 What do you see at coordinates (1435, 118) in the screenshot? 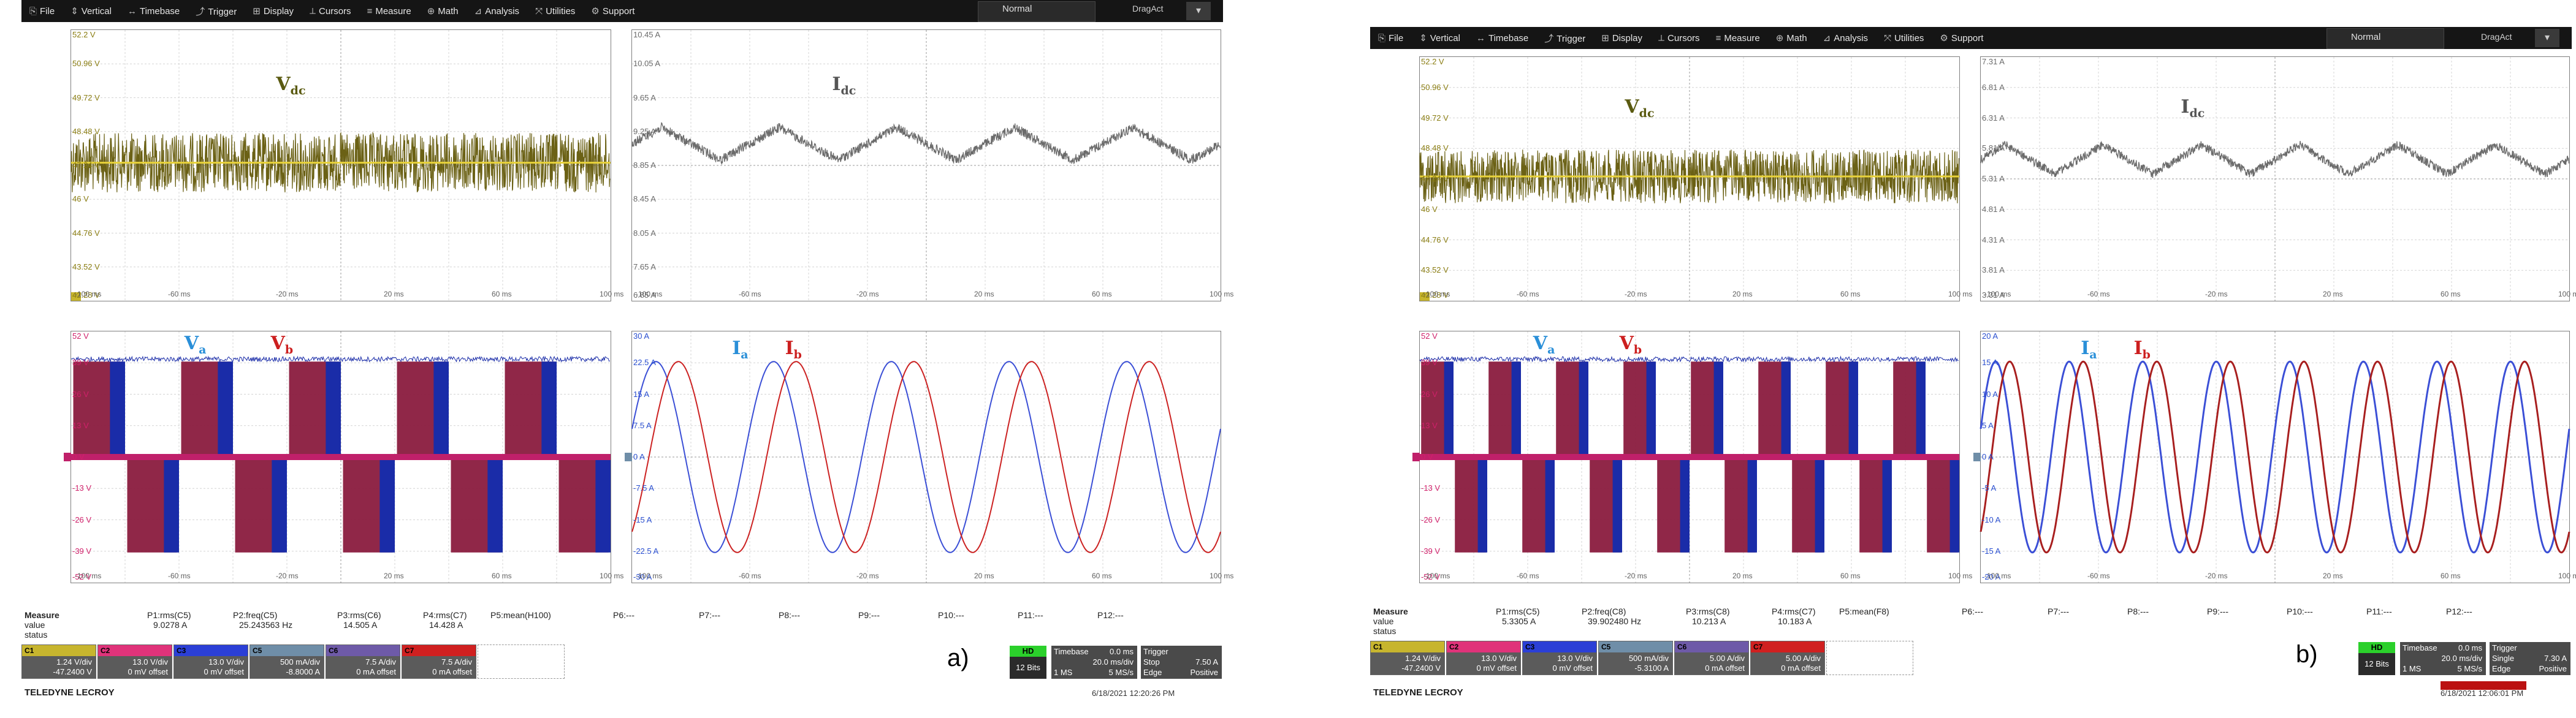
I see `y-tick-label: 49.72 V` at bounding box center [1435, 118].